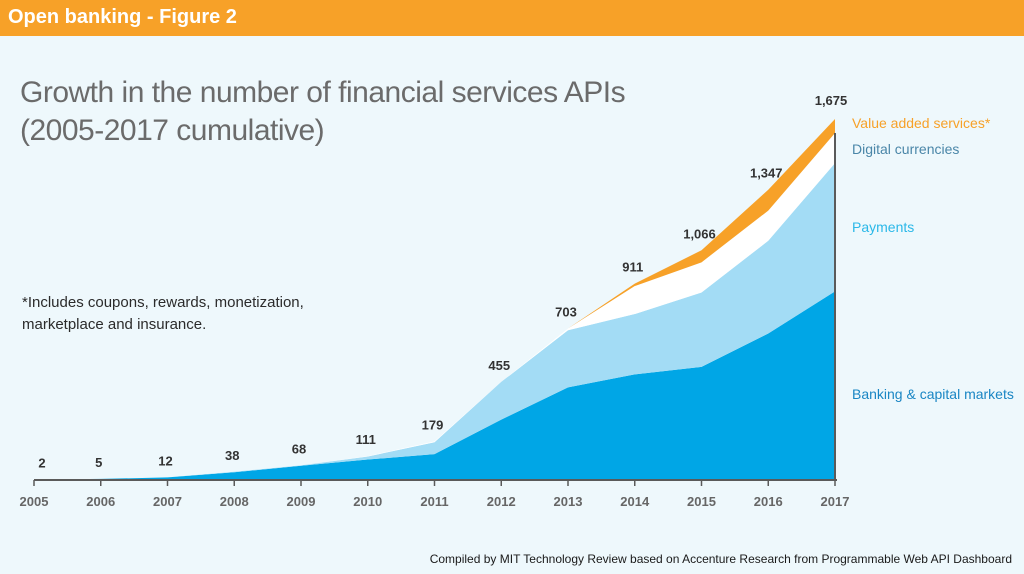 The image size is (1024, 574). What do you see at coordinates (499, 365) in the screenshot?
I see `data-label: 455` at bounding box center [499, 365].